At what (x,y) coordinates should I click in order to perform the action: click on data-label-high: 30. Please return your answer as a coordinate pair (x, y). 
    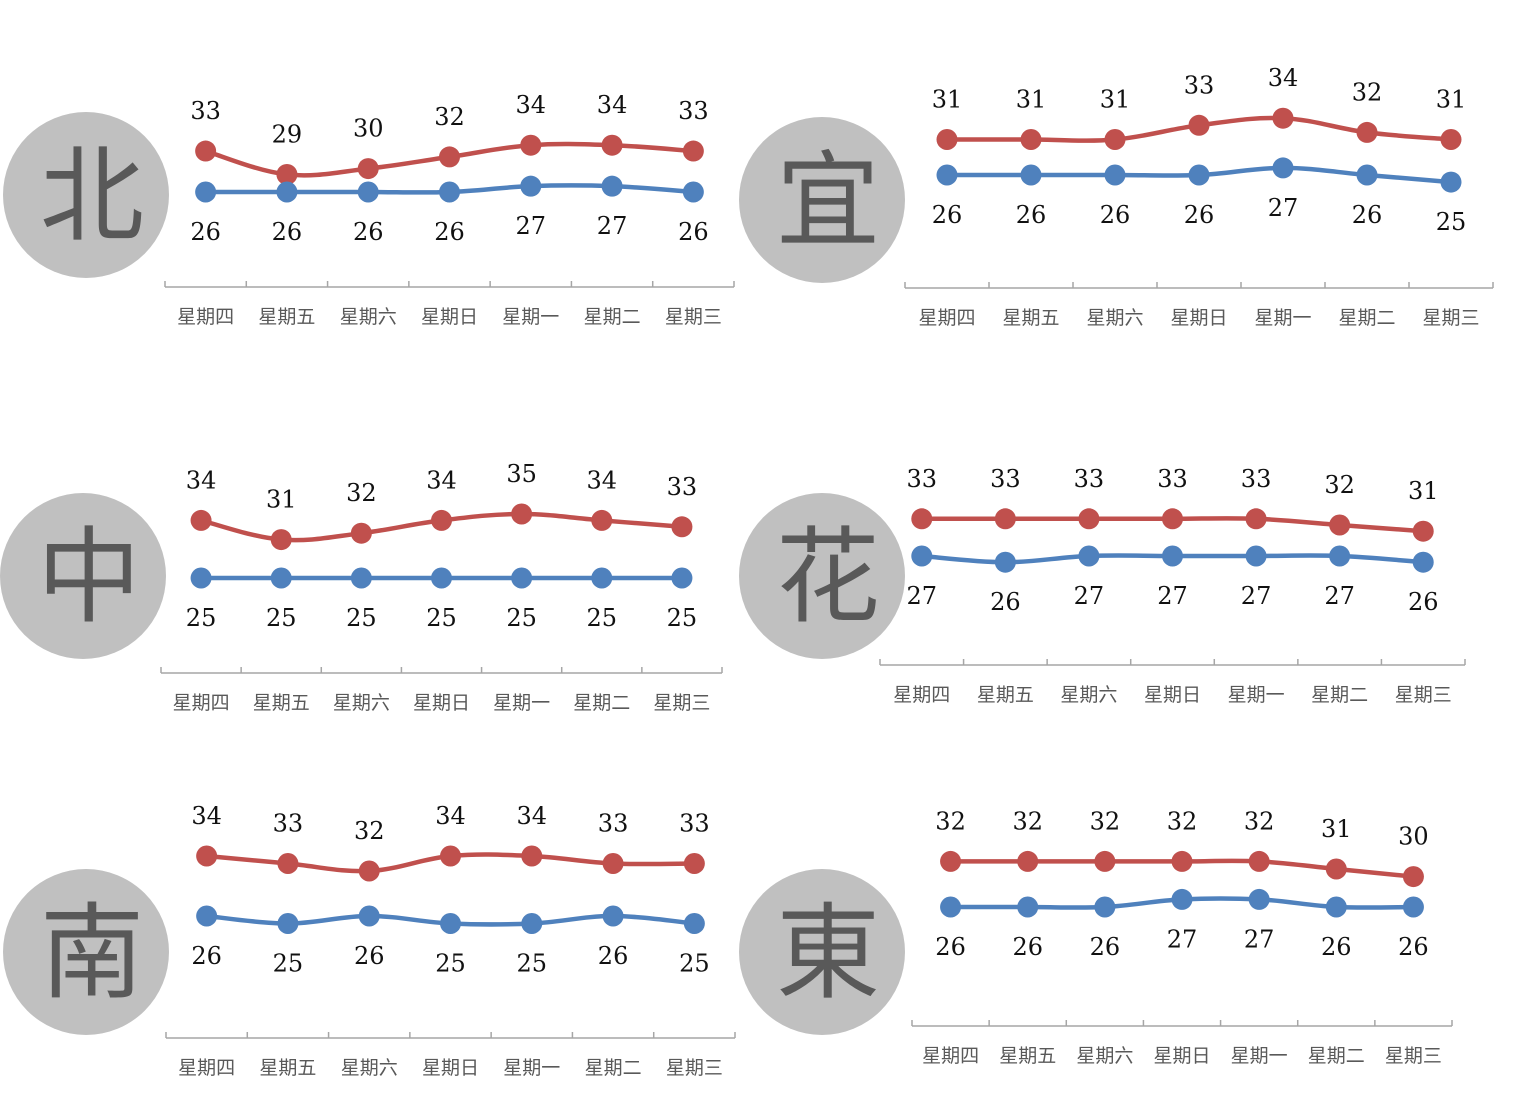
    Looking at the image, I should click on (368, 129).